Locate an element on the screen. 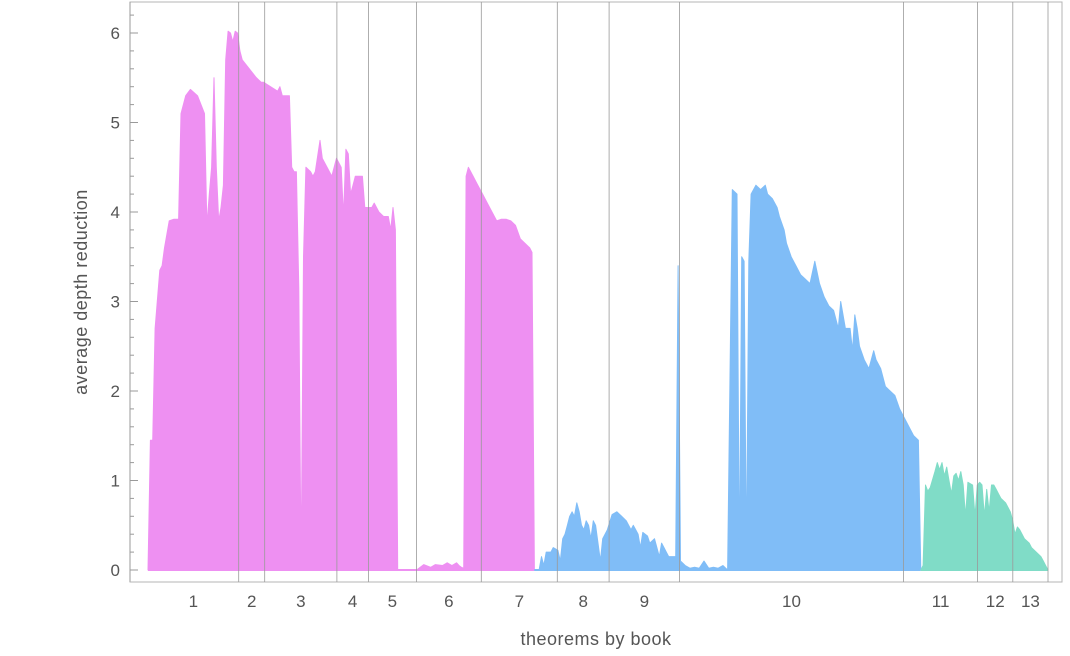 The width and height of the screenshot is (1070, 656). x-tick-label-book-13: 13 is located at coordinates (1030, 601).